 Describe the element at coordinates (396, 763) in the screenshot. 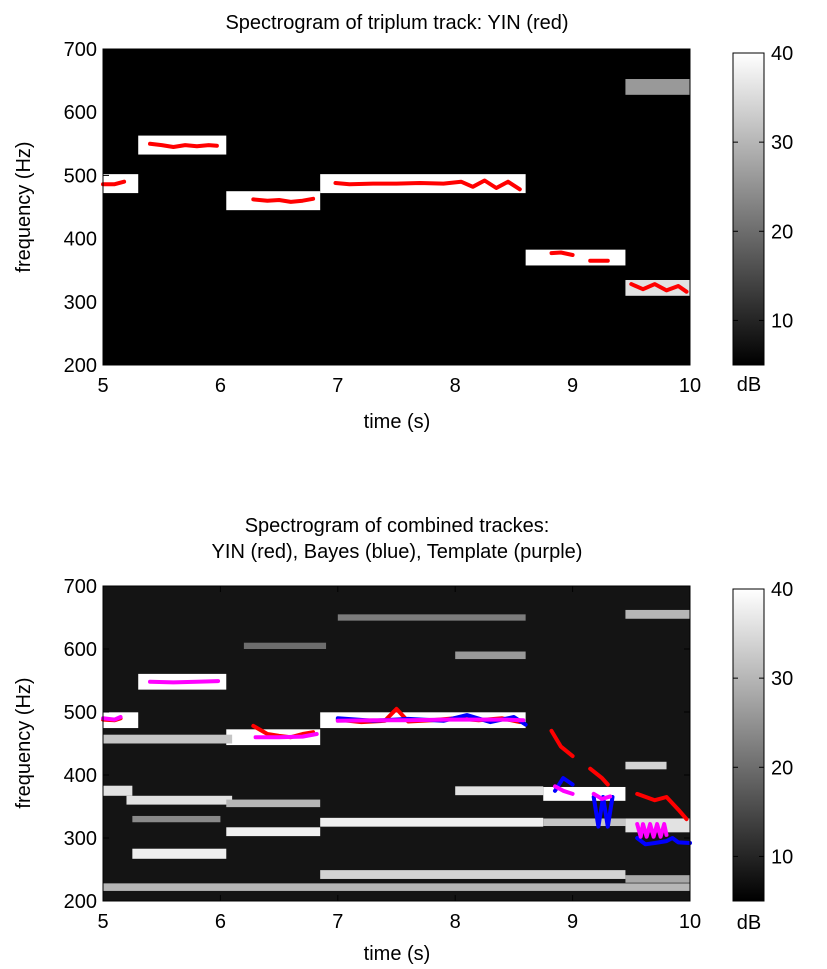

I see `panel-2-track-lines` at that location.